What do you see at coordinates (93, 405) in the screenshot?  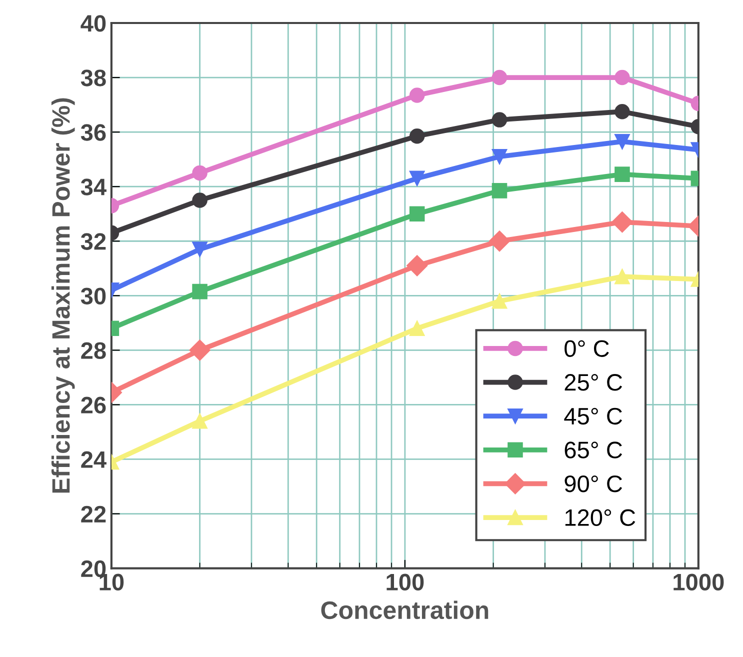 I see `y-tick-label: 26` at bounding box center [93, 405].